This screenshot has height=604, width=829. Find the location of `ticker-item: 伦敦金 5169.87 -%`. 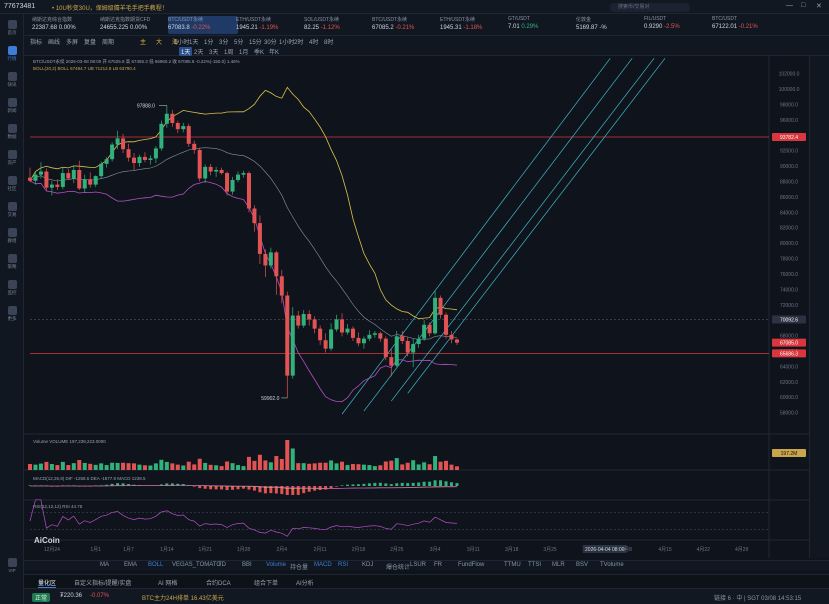

ticker-item: 伦敦金 5169.87 -% is located at coordinates (611, 25).